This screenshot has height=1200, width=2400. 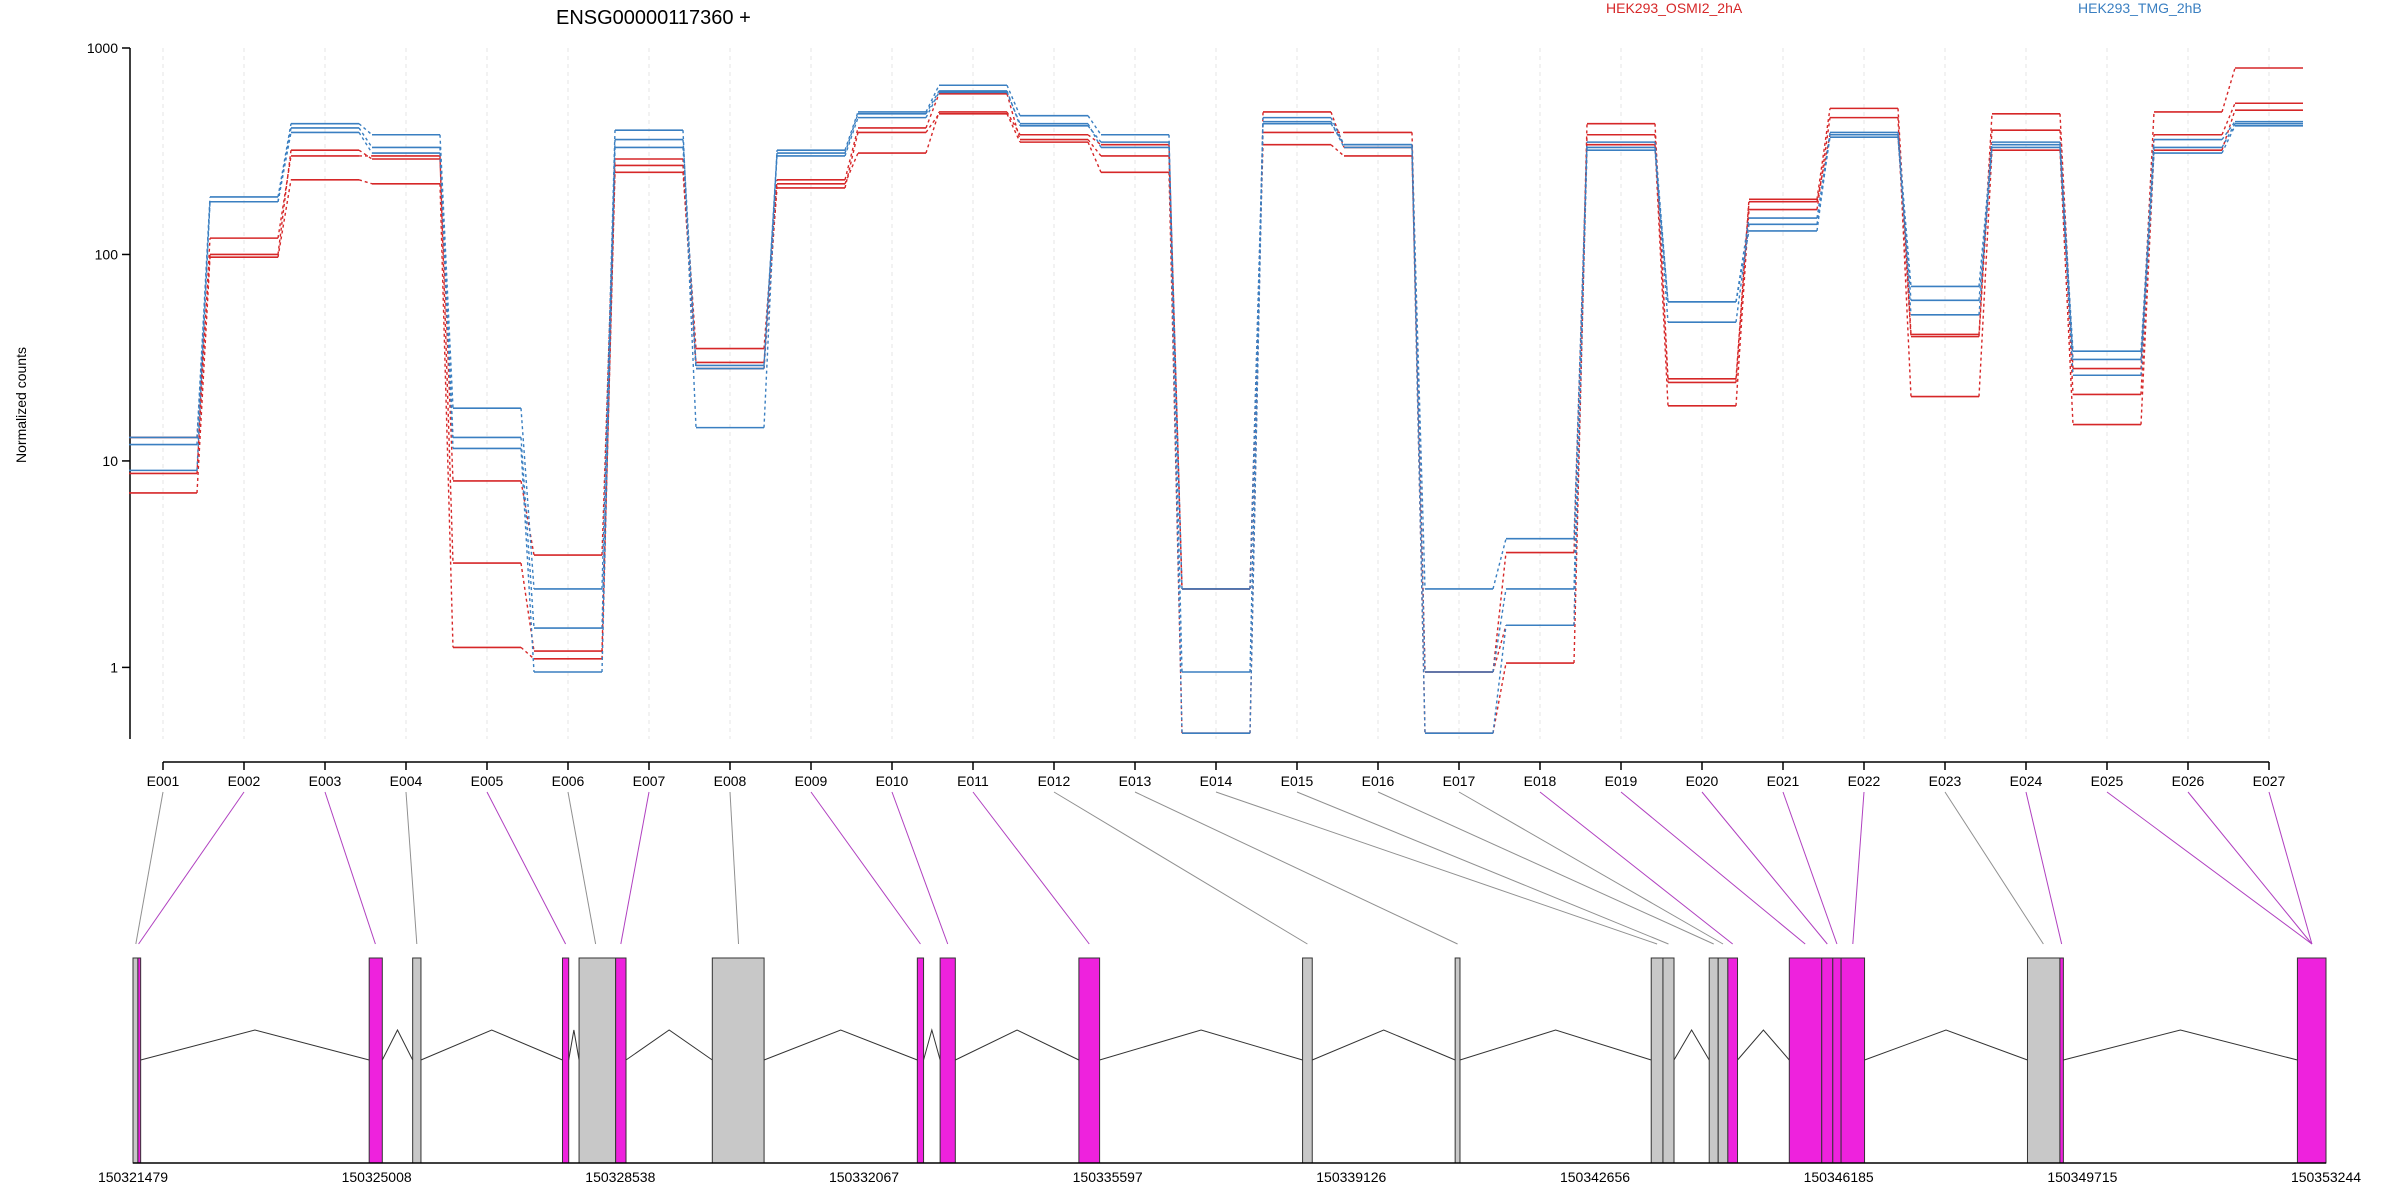 I want to click on x-tick-label: E012, so click(x=1054, y=781).